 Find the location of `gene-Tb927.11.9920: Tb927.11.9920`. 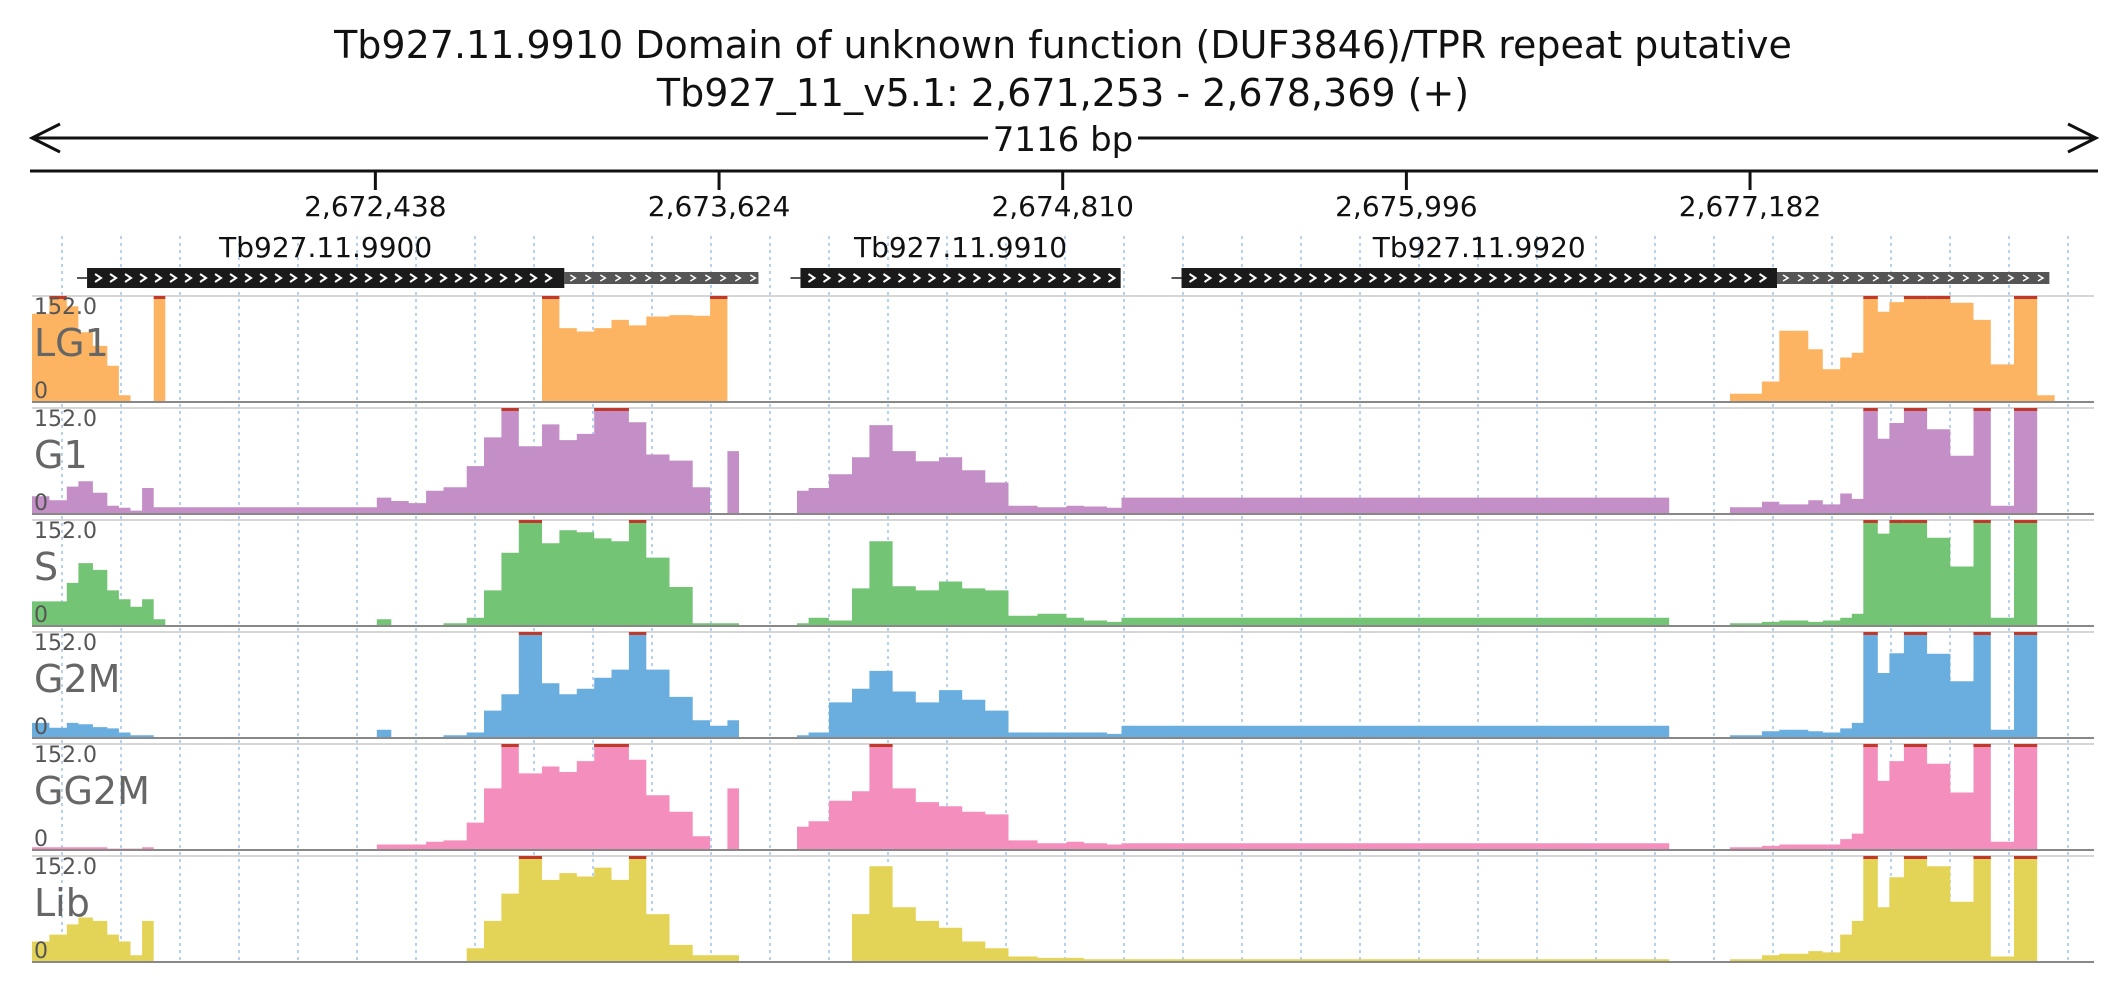

gene-Tb927.11.9920: Tb927.11.9920 is located at coordinates (1610, 259).